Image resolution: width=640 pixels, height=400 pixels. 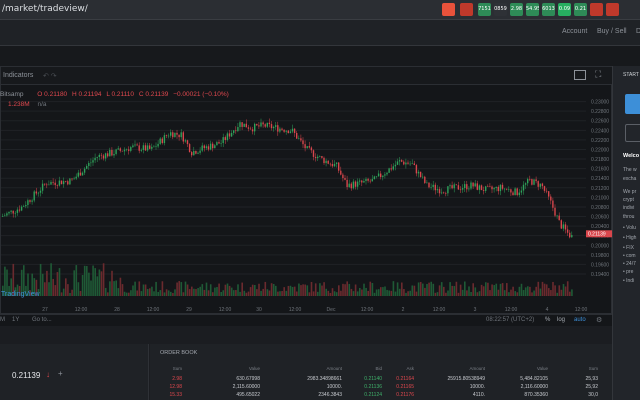 I want to click on ext-0.21: 0.21, so click(x=580, y=9).